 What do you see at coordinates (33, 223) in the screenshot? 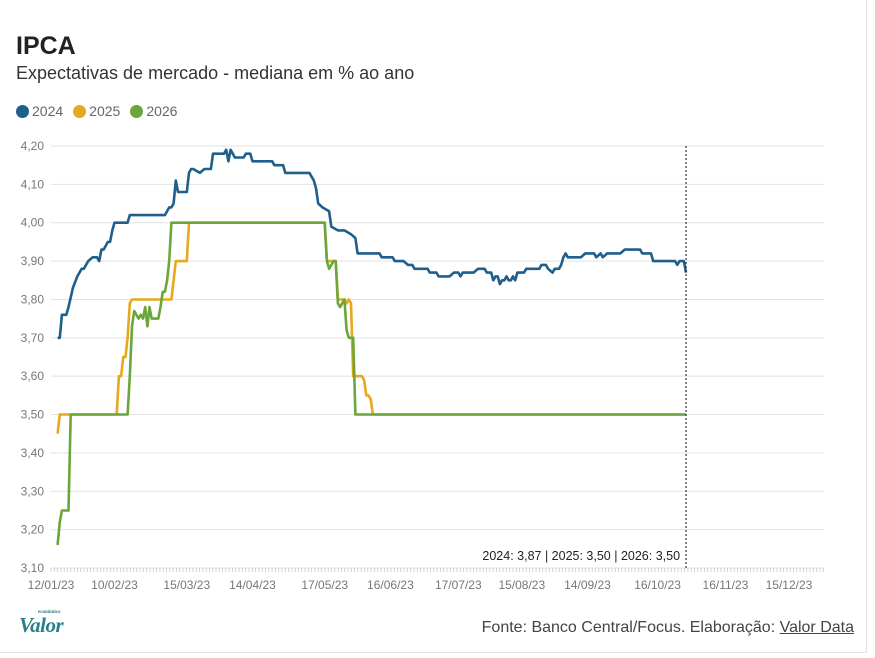
I see `y-tick-label: 4,00` at bounding box center [33, 223].